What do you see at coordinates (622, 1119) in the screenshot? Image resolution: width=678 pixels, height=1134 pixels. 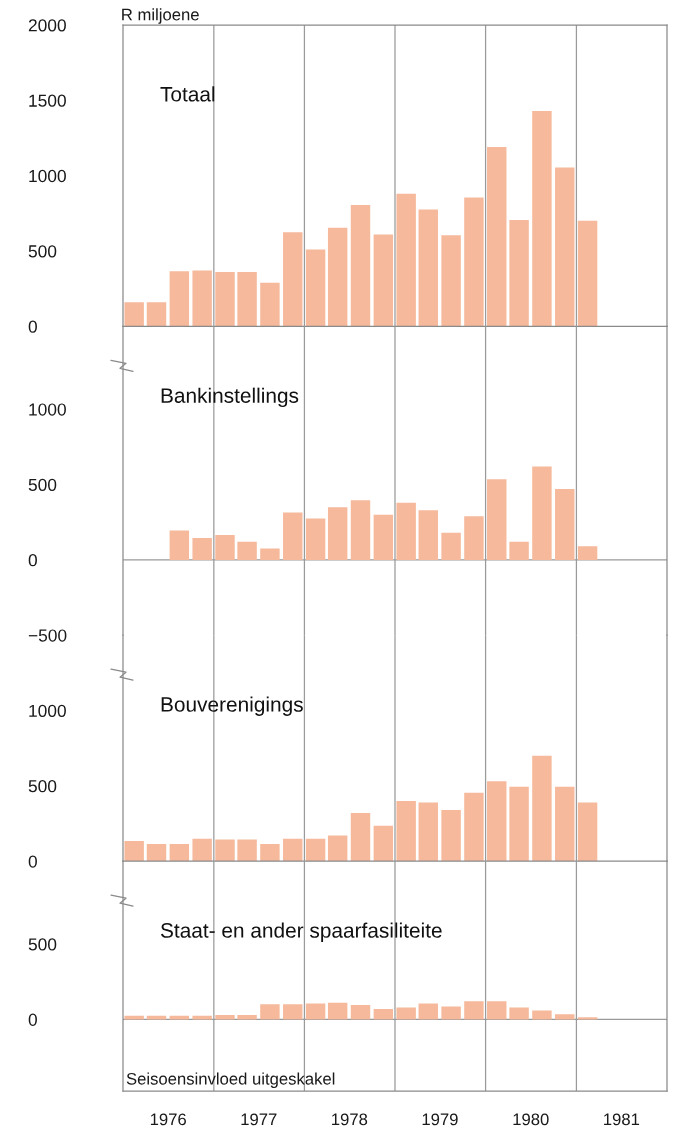 I see `x-tick-label: 1981` at bounding box center [622, 1119].